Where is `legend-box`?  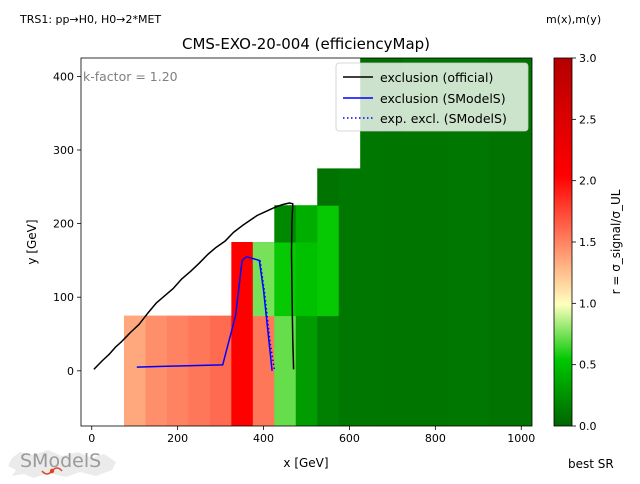
legend-box is located at coordinates (432, 97).